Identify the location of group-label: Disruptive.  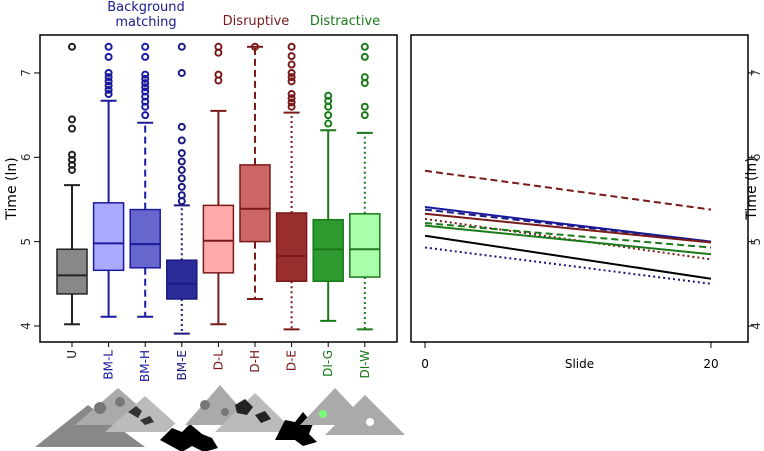
(256, 21).